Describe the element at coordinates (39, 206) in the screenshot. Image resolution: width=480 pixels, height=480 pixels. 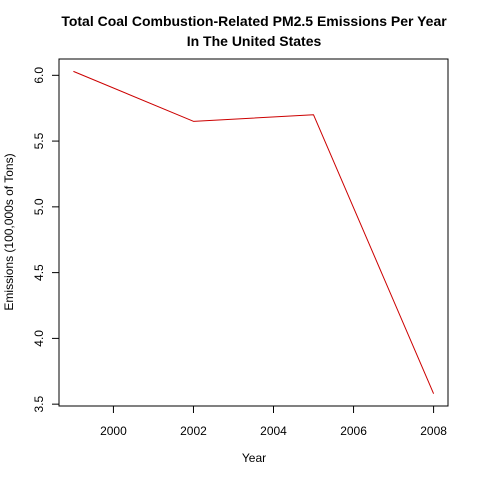
I see `y-tick-label: 5.0` at that location.